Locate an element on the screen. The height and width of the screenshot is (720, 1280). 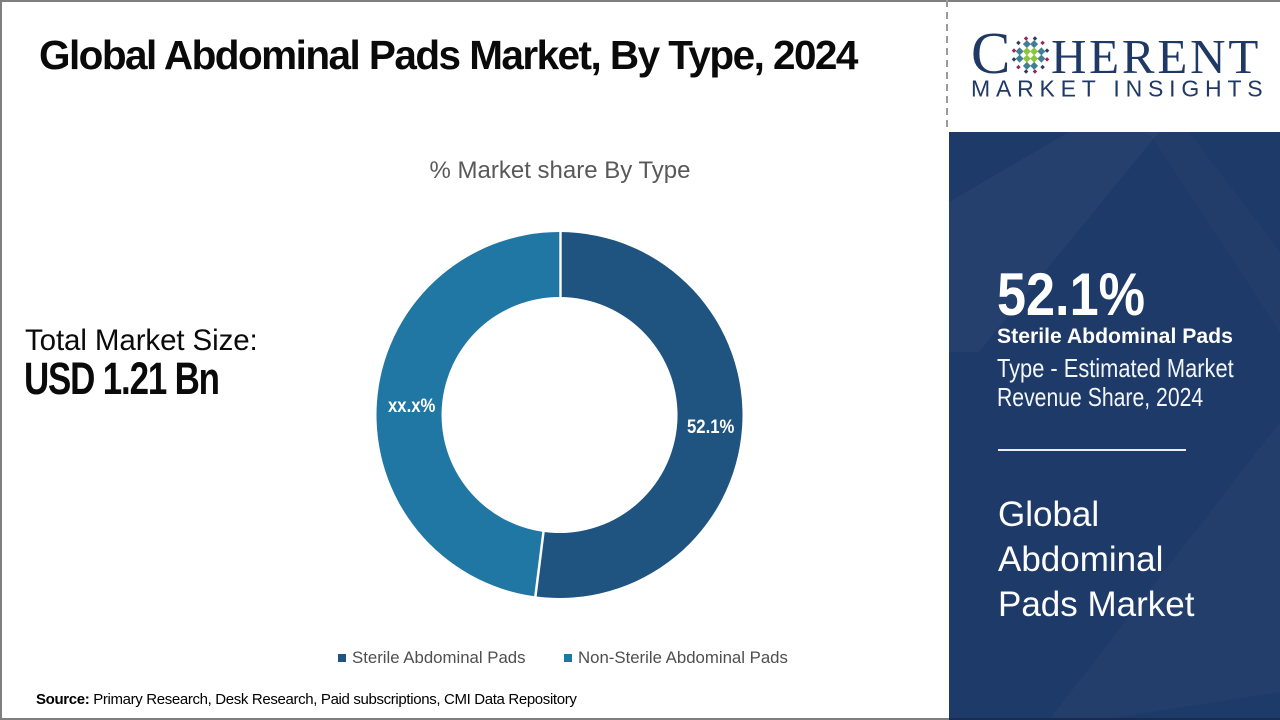
svg-text: MARKET INSIGHTS is located at coordinates (1119, 89).